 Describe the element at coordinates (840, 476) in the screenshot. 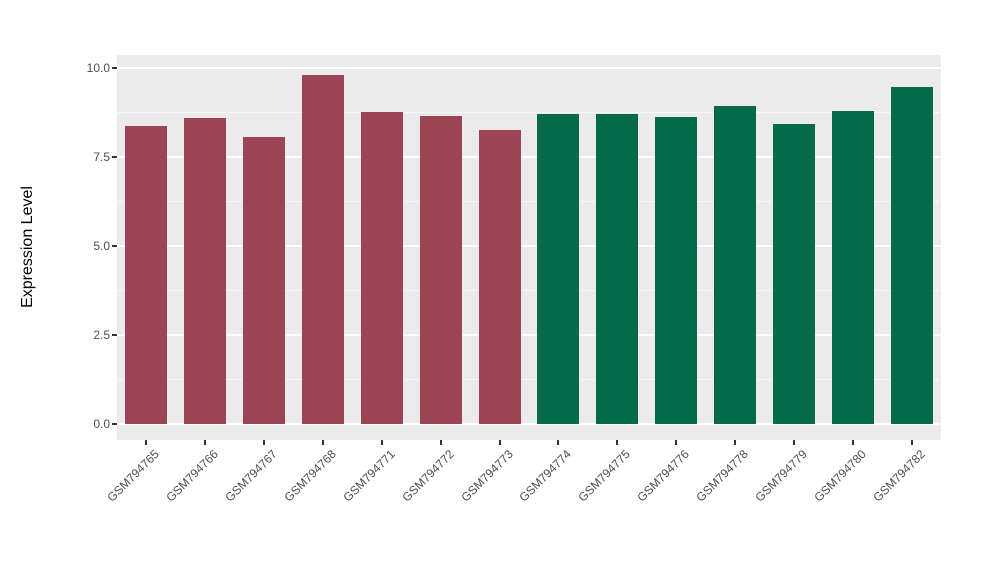

I see `x-tick-label: GSM794780` at that location.